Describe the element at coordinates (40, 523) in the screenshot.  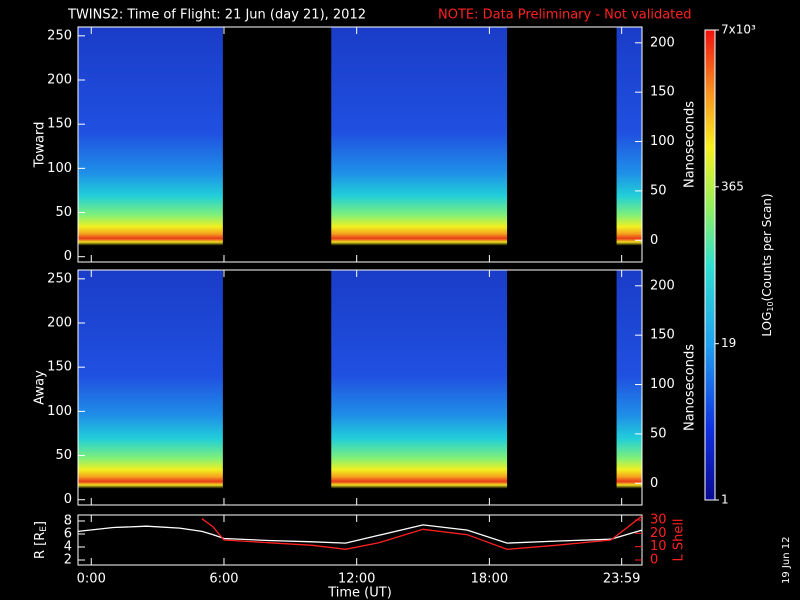
I see `y-axis-label-end: ]` at that location.